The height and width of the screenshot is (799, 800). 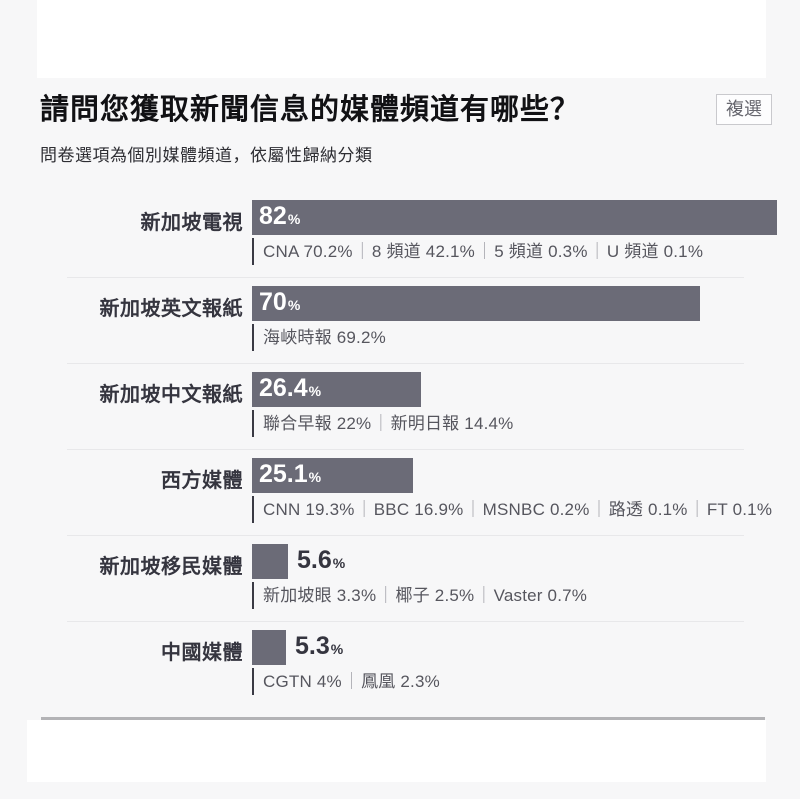 I want to click on row-body: 5.3% CGTN 4%｜鳳凰 2.3%, so click(x=498, y=662).